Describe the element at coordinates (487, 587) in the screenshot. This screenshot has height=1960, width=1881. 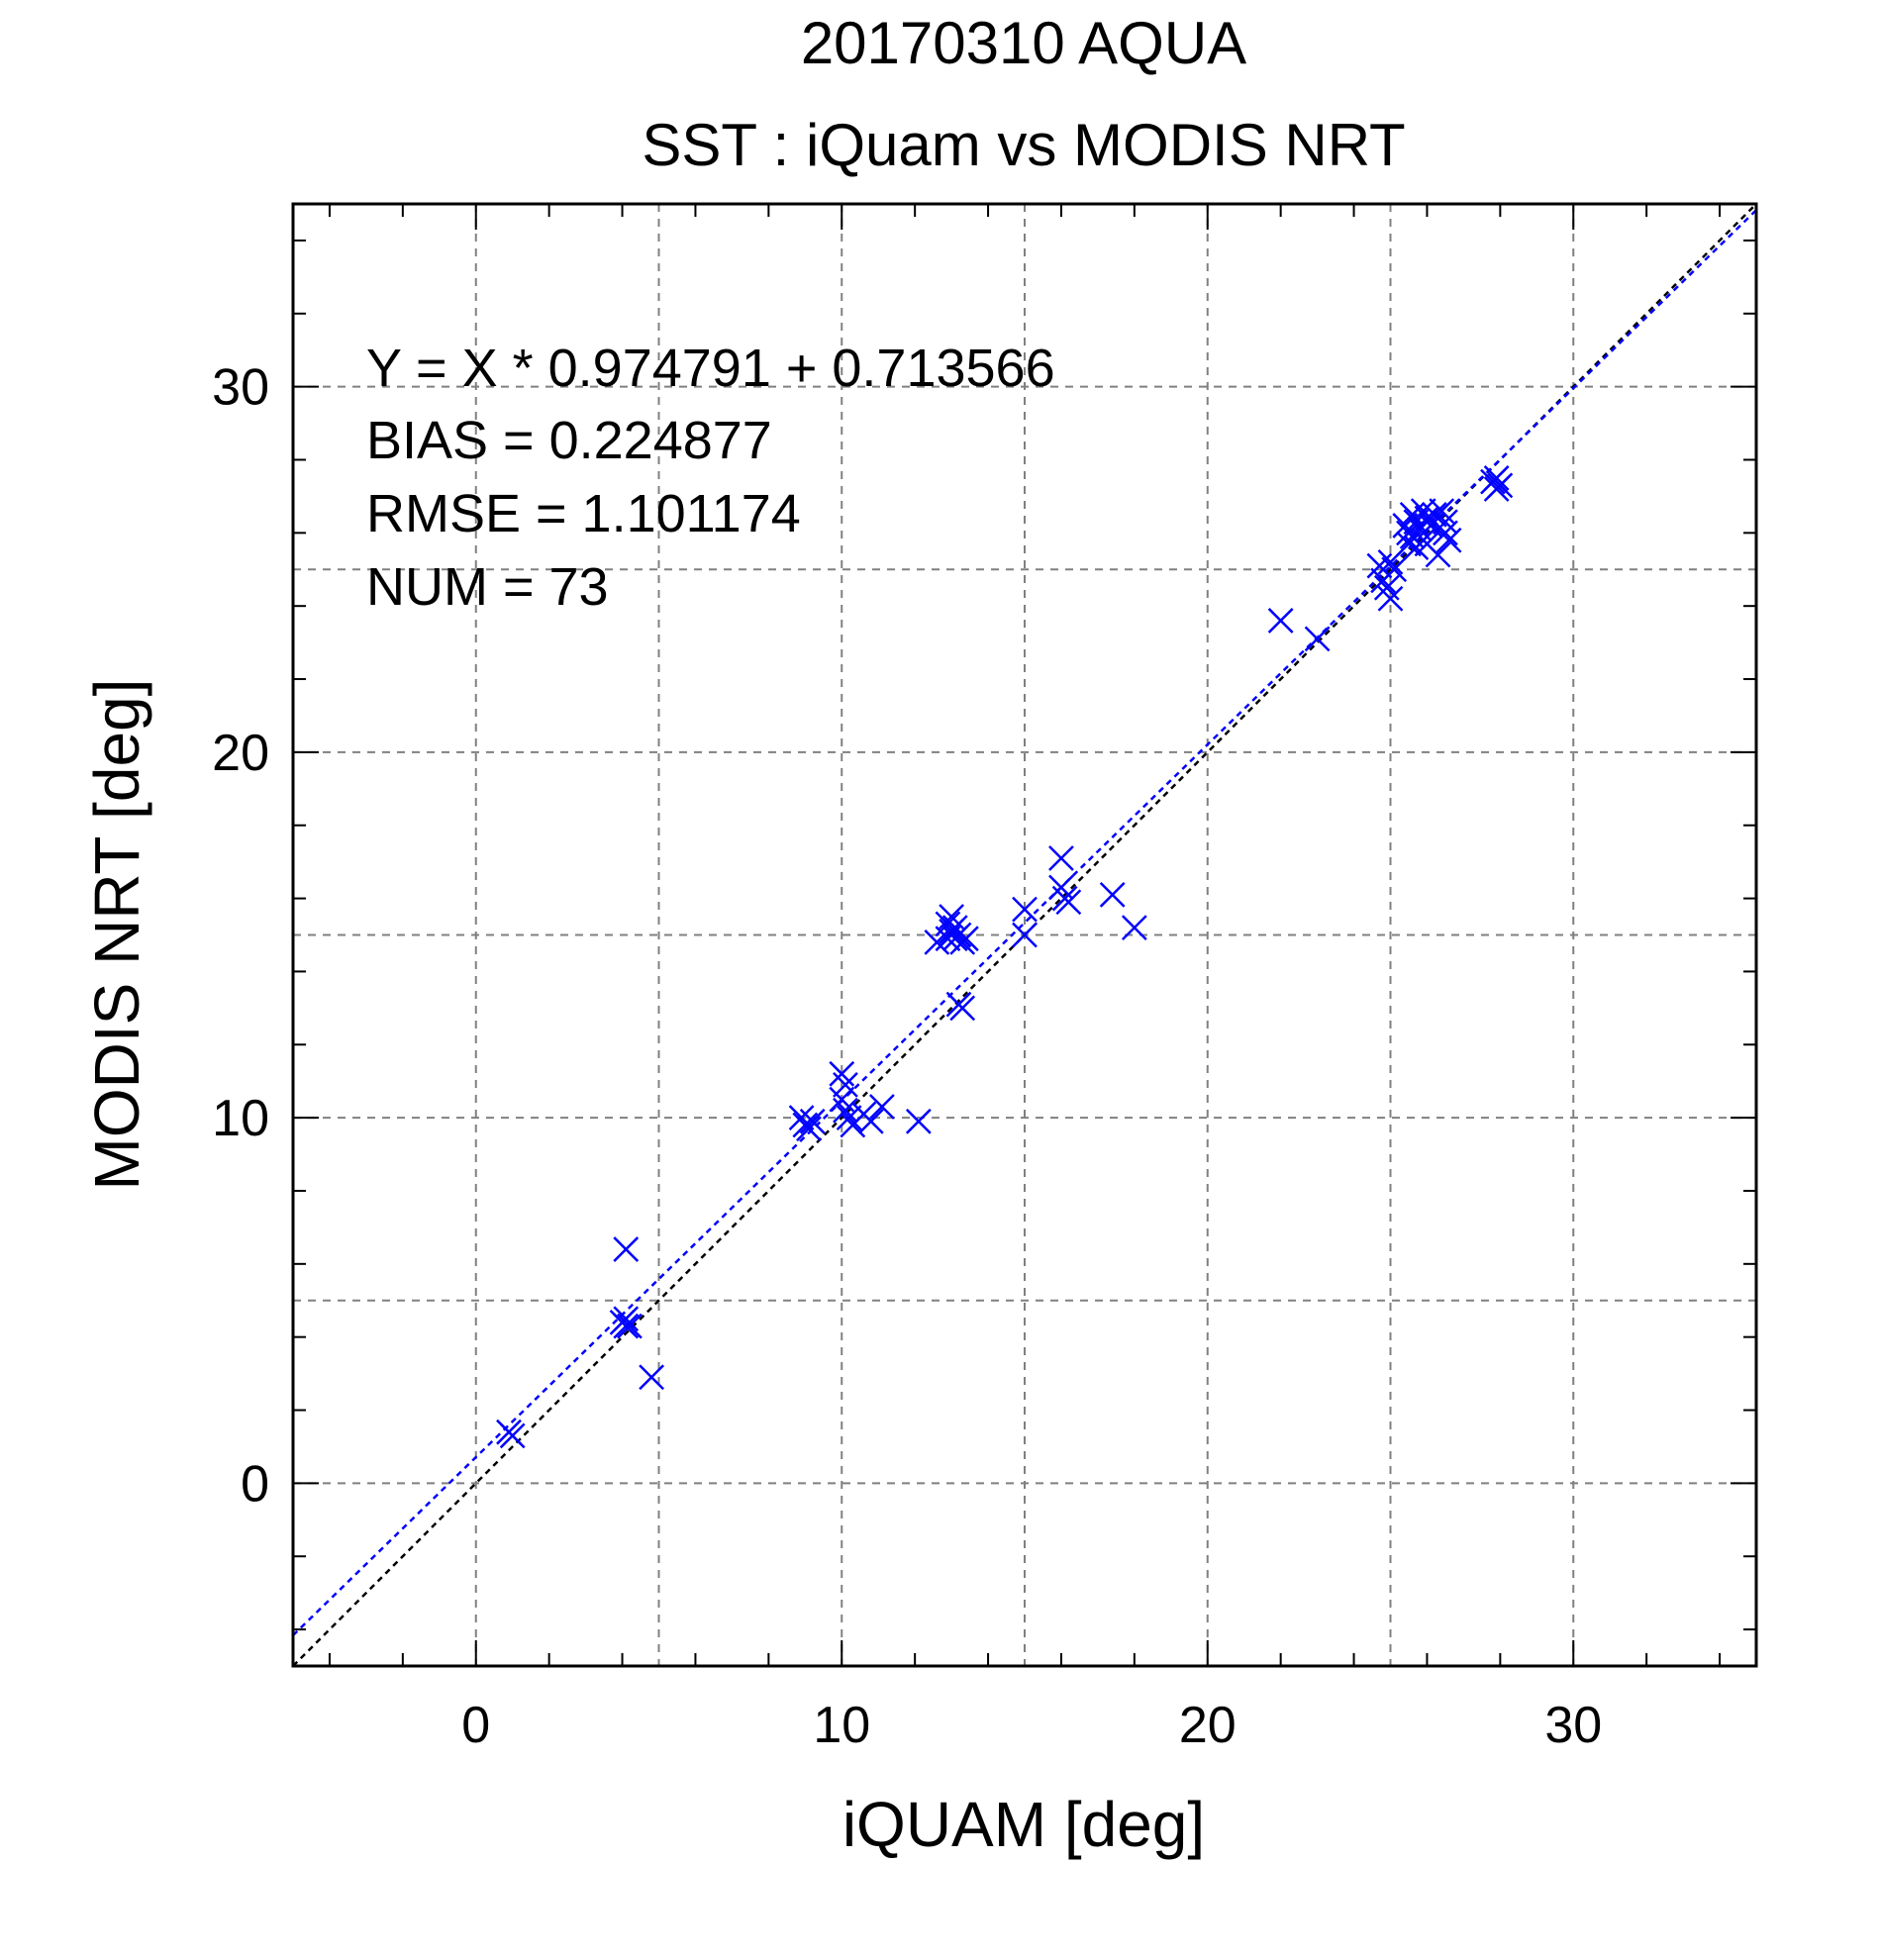
I see `annotation-num: NUM = 73` at that location.